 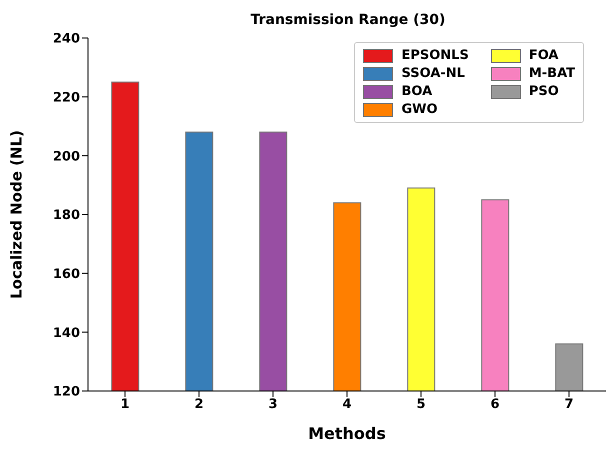 I want to click on legend-label: GWO, so click(x=419, y=109).